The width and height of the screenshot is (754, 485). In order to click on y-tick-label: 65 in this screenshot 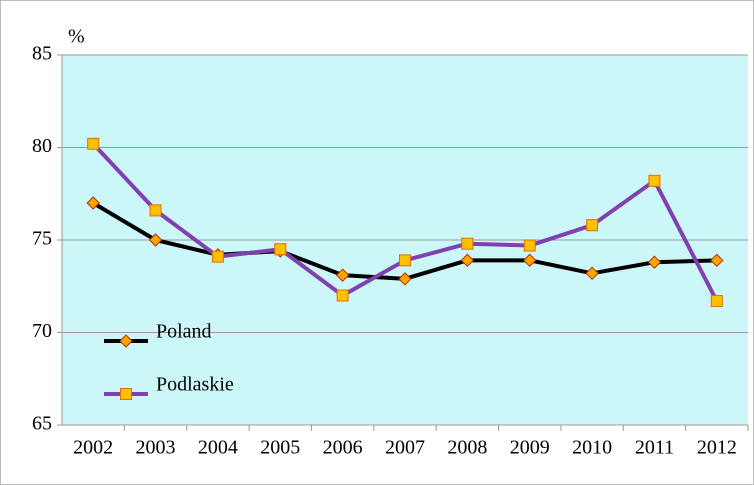, I will do `click(42, 424)`.